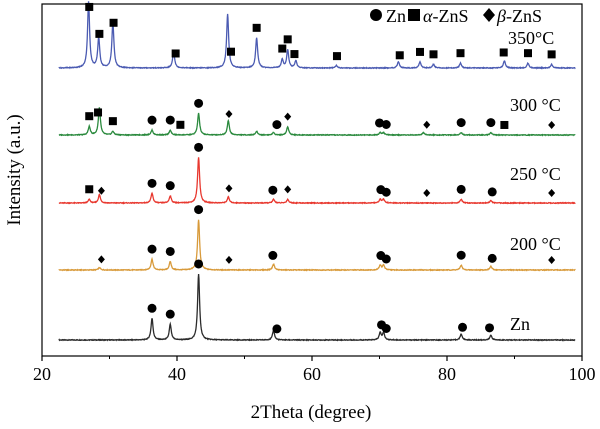  I want to click on series-label-layer: Zn 200 °C 250 °C 300 °C 350°C, so click(534, 181).